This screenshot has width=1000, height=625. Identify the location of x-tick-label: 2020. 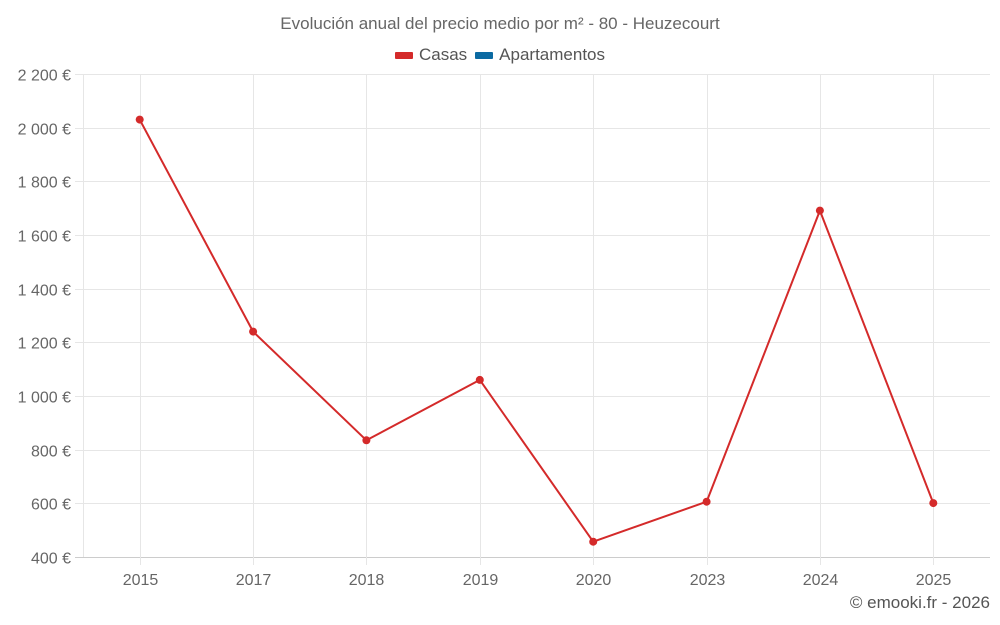
(594, 580).